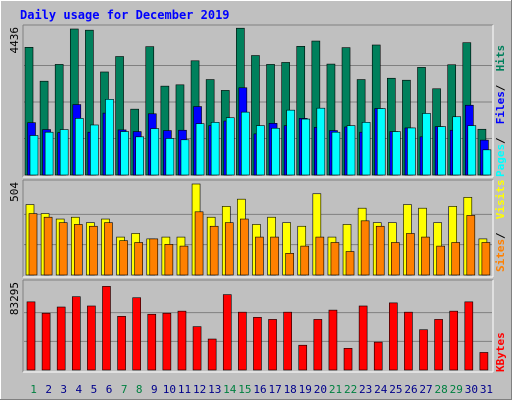 The image size is (512, 405). Describe the element at coordinates (456, 389) in the screenshot. I see `x-tick-label-day-29: 29` at that location.